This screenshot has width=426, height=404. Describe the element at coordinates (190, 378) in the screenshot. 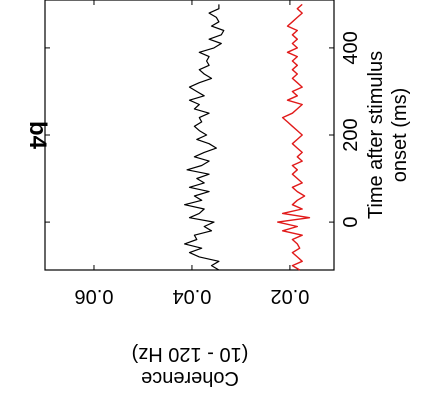

I see `y-axis-title-line1: Coherence` at that location.